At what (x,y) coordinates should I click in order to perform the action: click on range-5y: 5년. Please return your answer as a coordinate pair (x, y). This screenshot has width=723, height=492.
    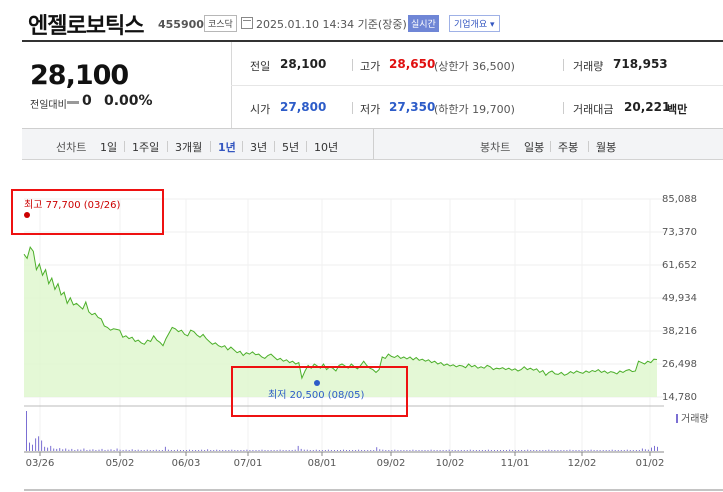
    Looking at the image, I should click on (291, 147).